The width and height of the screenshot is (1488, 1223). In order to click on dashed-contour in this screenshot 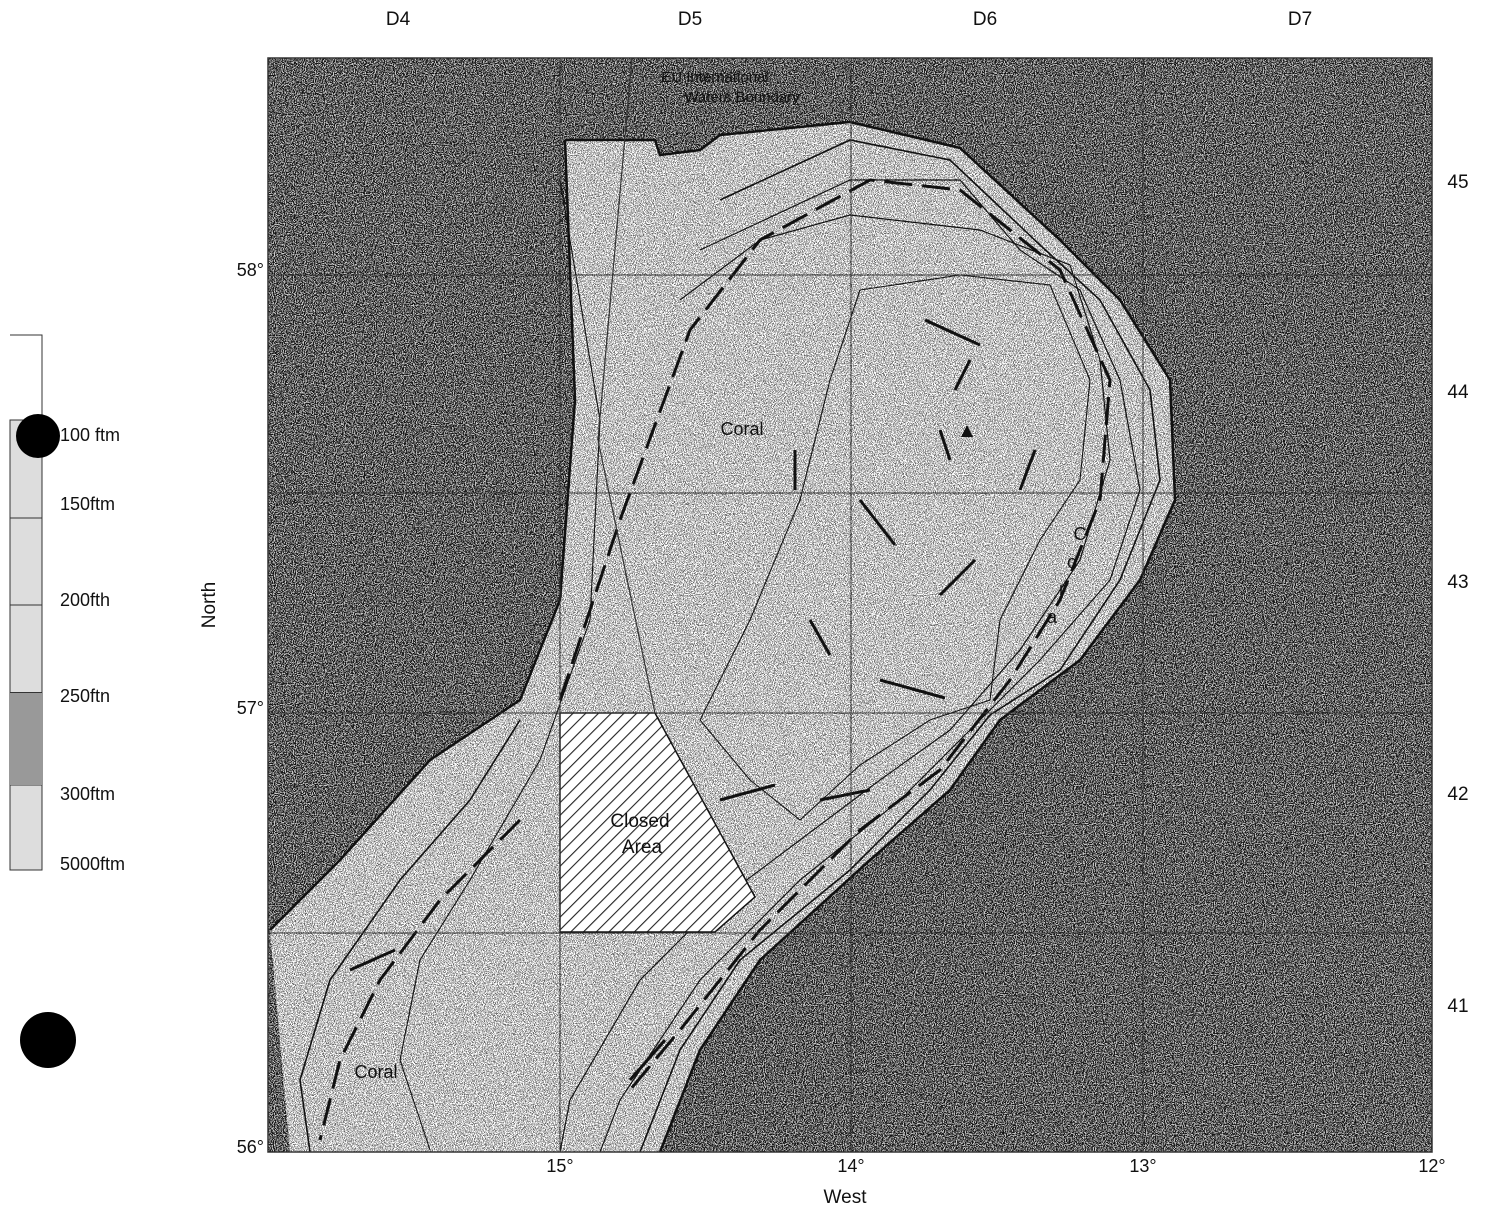, I will do `click(420, 979)`.